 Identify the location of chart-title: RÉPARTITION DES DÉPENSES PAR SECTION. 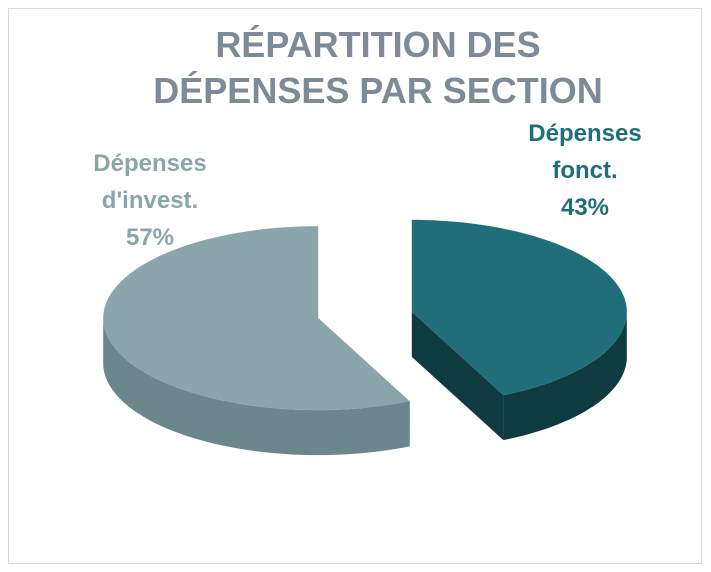
(378, 67).